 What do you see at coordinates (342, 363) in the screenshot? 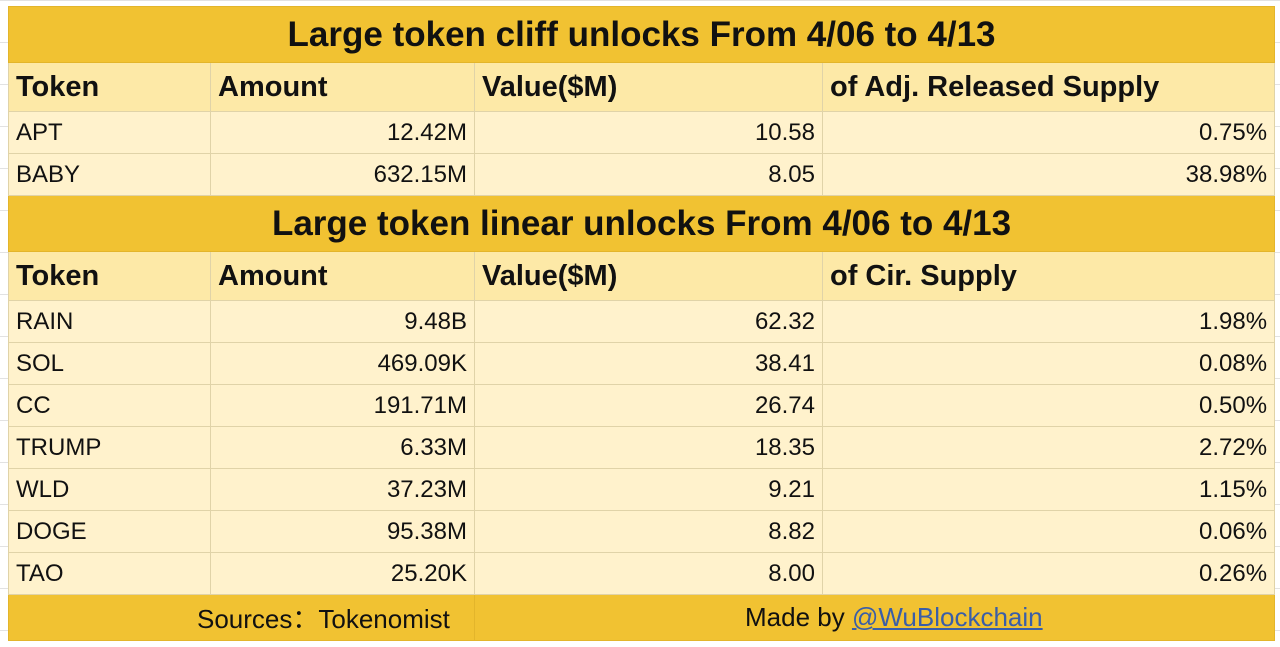
I see `amount-cell: 469.09K` at bounding box center [342, 363].